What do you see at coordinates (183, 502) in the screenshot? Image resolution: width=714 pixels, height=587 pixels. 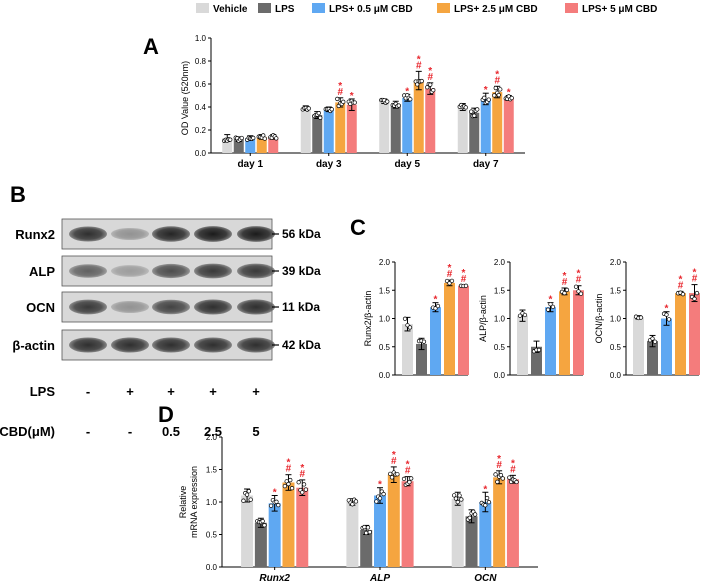 I see `y-axis-label-line: Relative` at bounding box center [183, 502].